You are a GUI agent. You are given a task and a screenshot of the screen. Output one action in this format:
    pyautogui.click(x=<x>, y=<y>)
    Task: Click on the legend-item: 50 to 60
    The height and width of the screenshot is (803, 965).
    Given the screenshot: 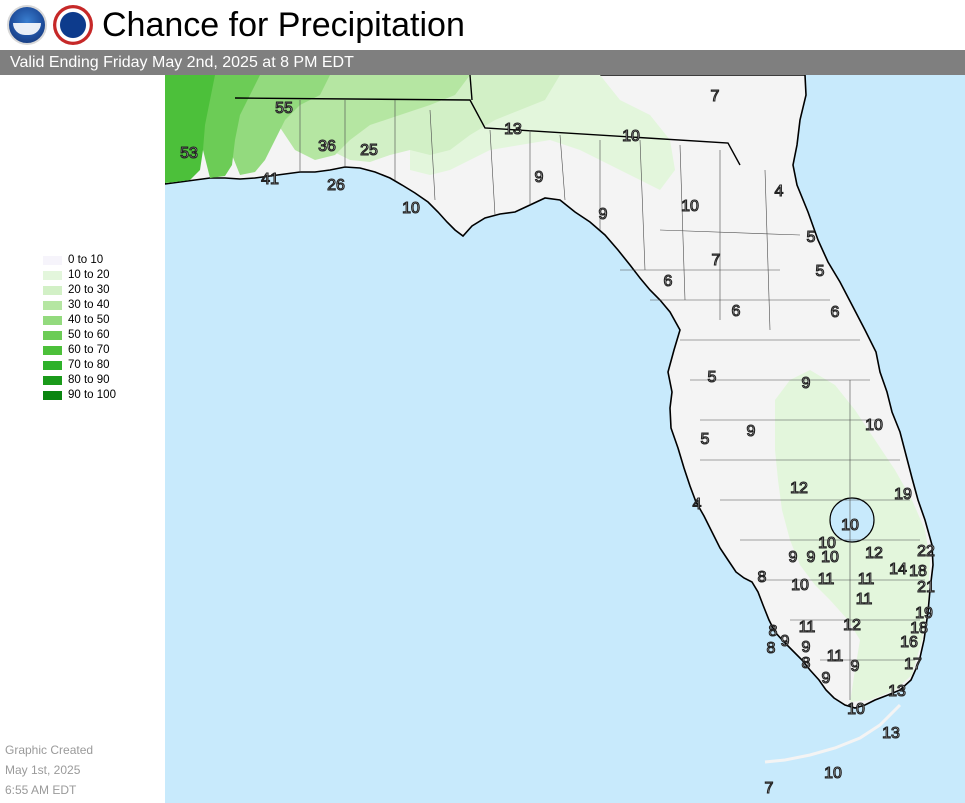 What is the action you would take?
    pyautogui.click(x=98, y=335)
    